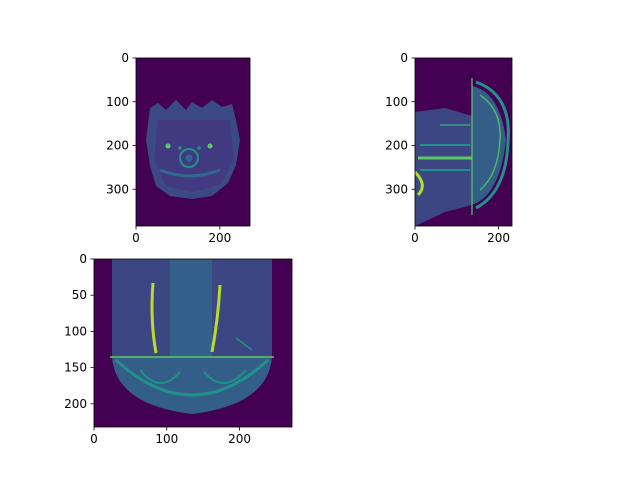 The image size is (640, 480). I want to click on axial-y-tick-label: 200, so click(117, 146).